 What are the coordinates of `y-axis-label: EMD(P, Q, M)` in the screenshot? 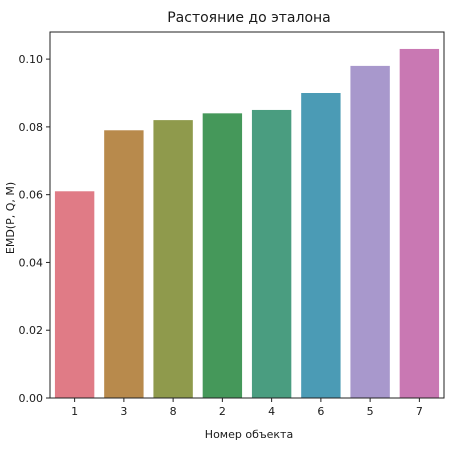 It's located at (10, 218).